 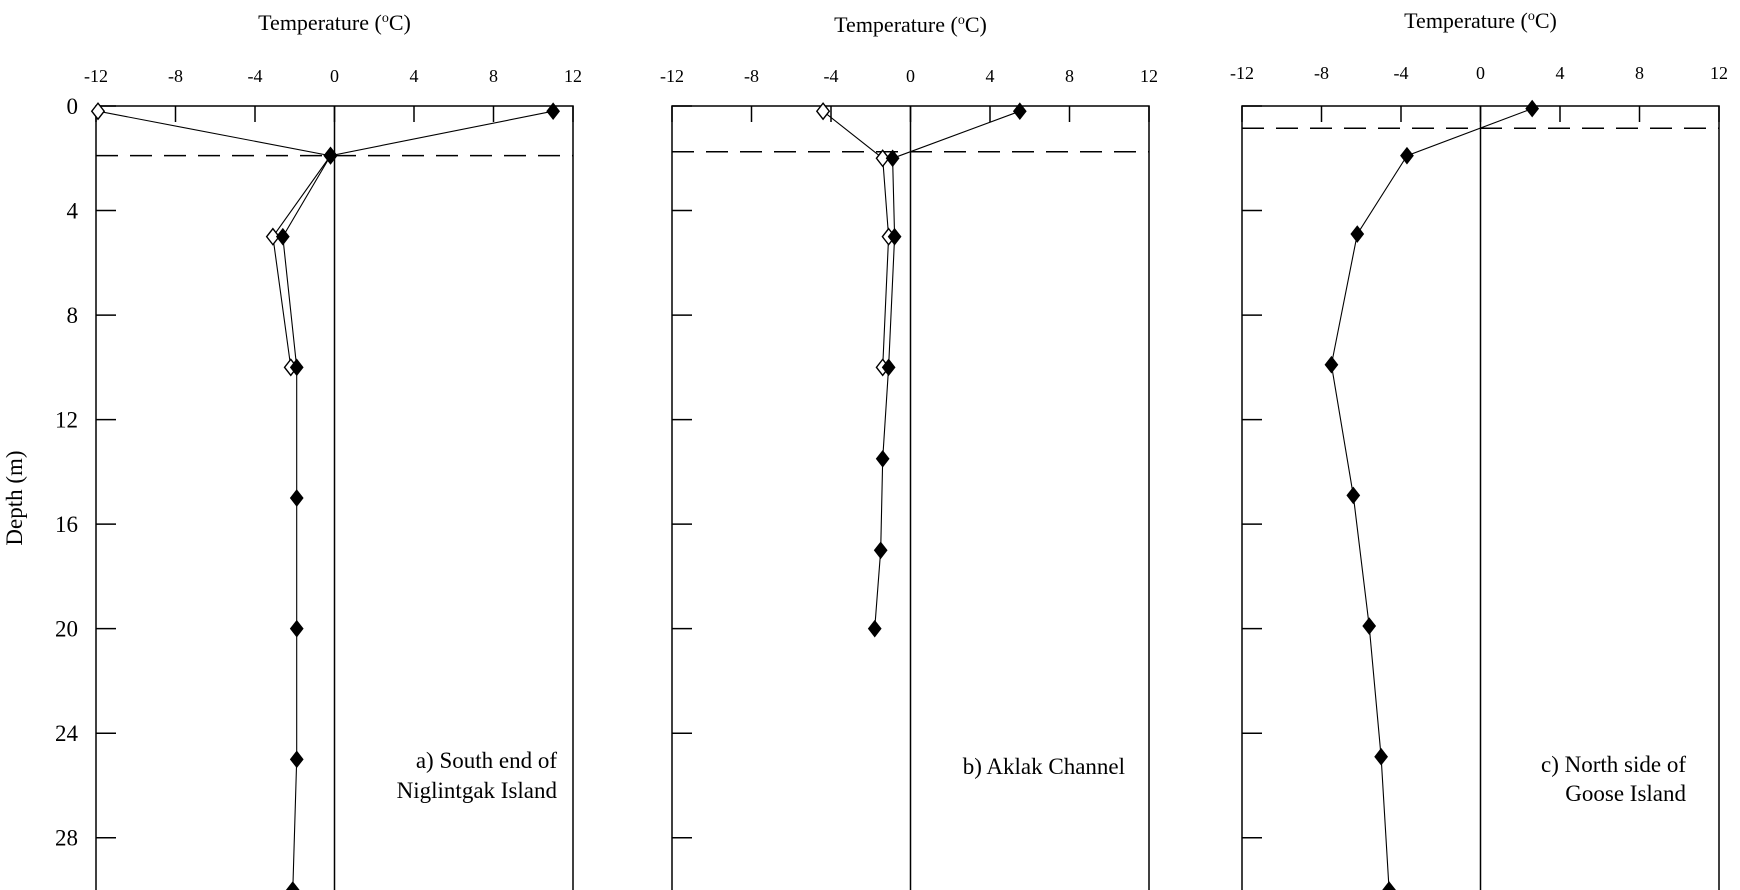 I want to click on y-tick-label: 20, so click(x=66, y=629).